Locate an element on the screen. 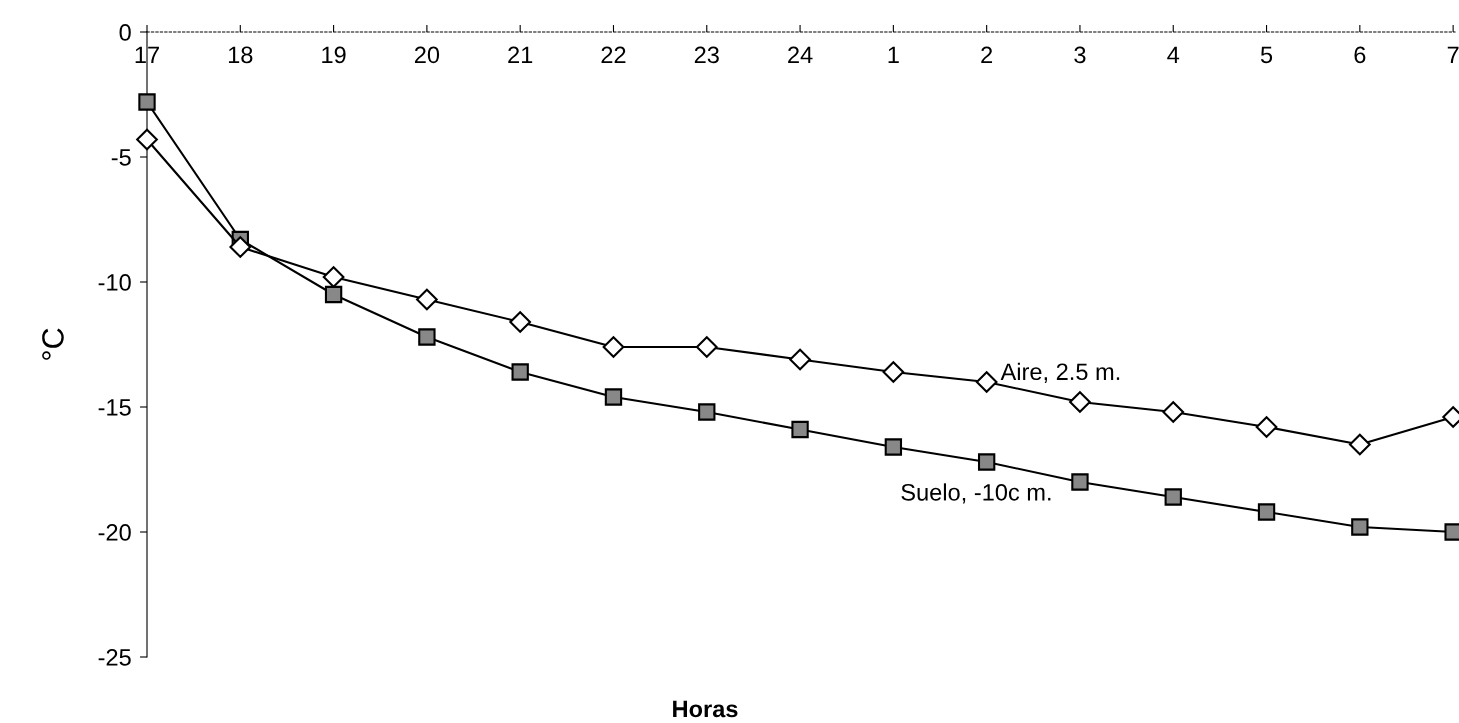 This screenshot has width=1459, height=723. x-tick-label: 18 is located at coordinates (240, 55).